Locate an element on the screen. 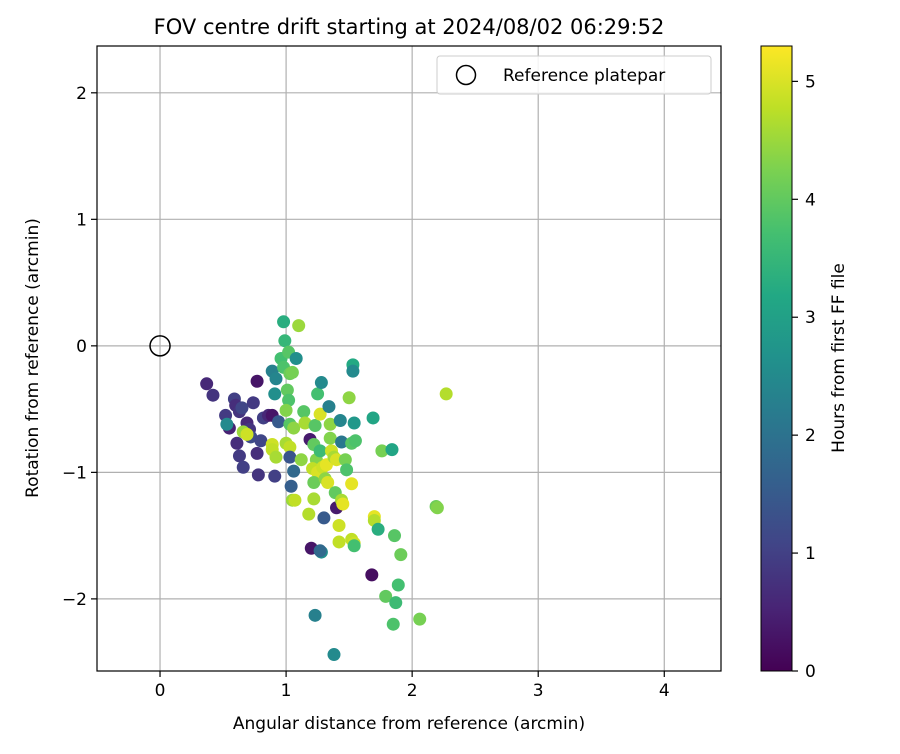 Image resolution: width=900 pixels, height=754 pixels. legend-box is located at coordinates (574, 75).